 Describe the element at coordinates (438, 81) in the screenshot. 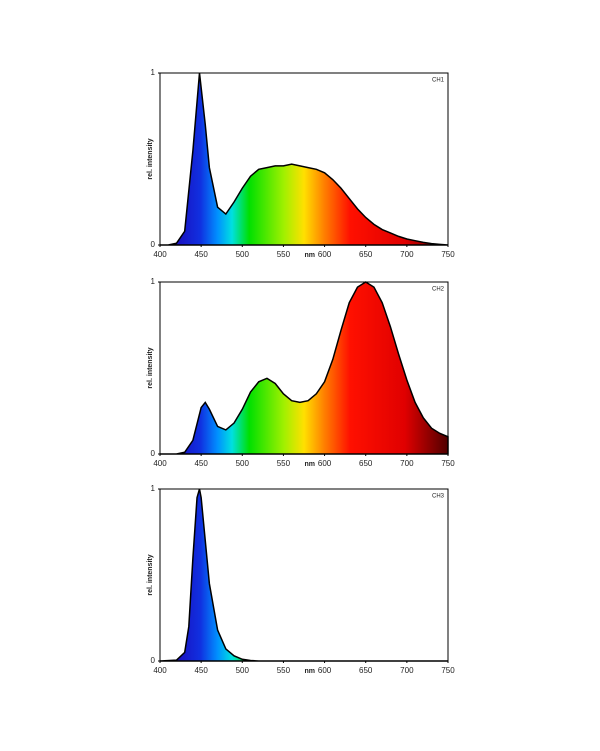

I see `series-label: CH1` at that location.